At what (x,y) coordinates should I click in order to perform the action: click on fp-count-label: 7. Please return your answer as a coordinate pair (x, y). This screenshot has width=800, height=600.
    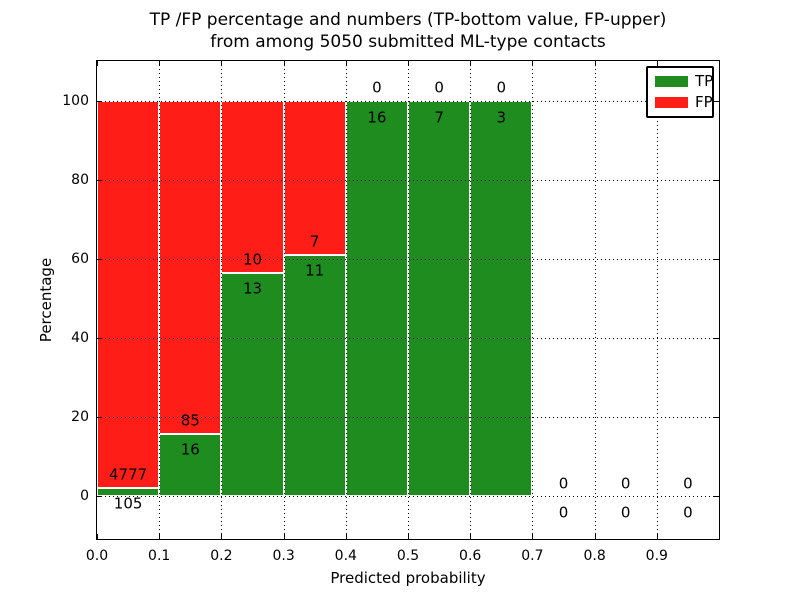
    Looking at the image, I should click on (314, 241).